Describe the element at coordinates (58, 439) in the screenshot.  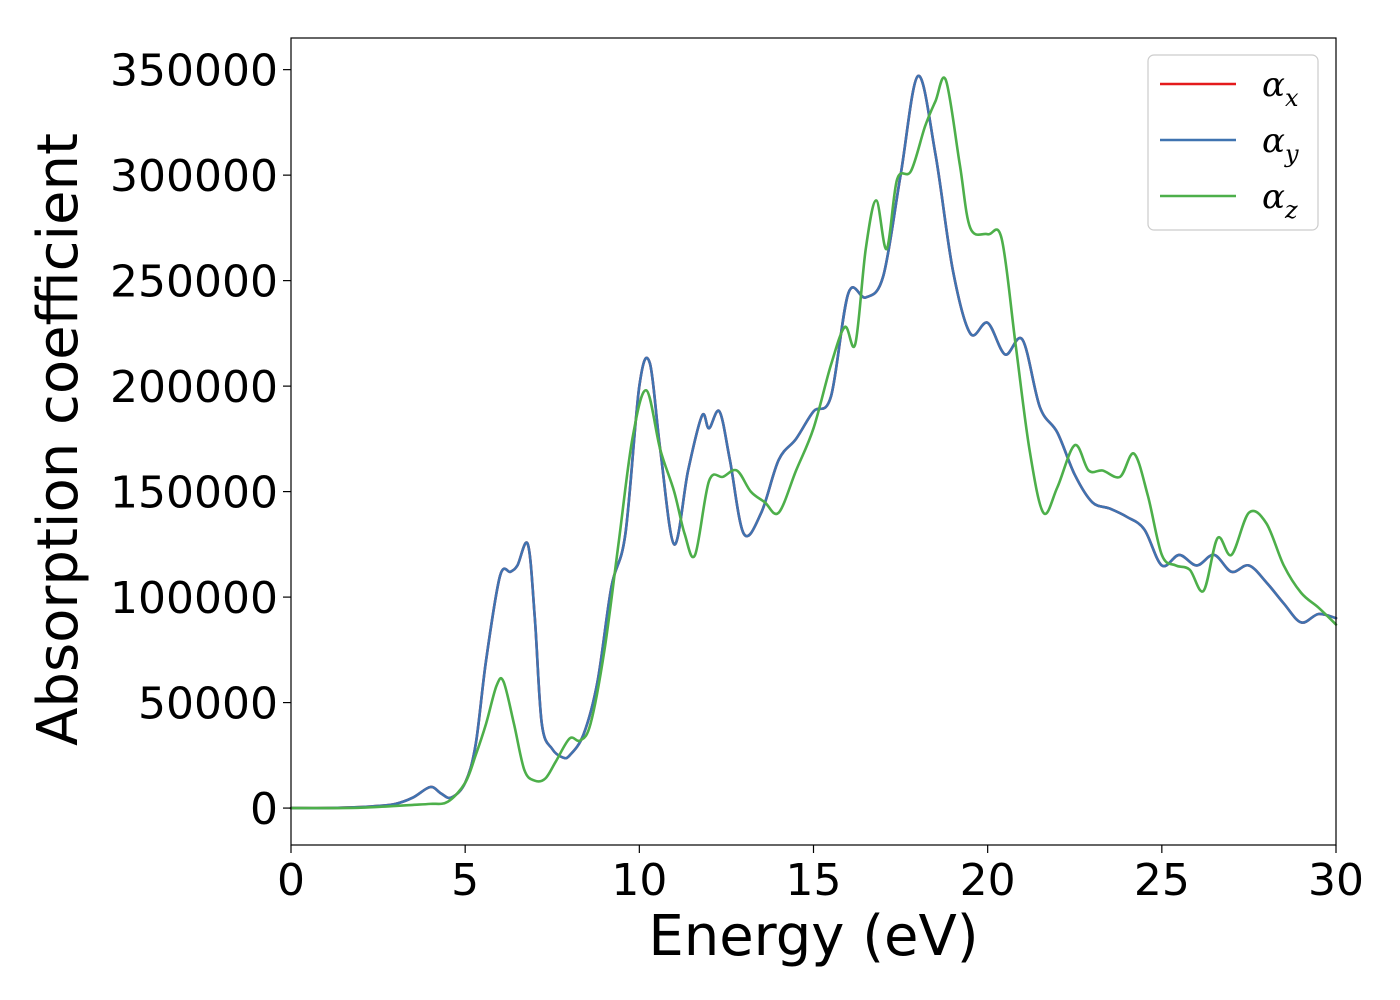
I see `y-axis-label: Absorption coefficient` at that location.